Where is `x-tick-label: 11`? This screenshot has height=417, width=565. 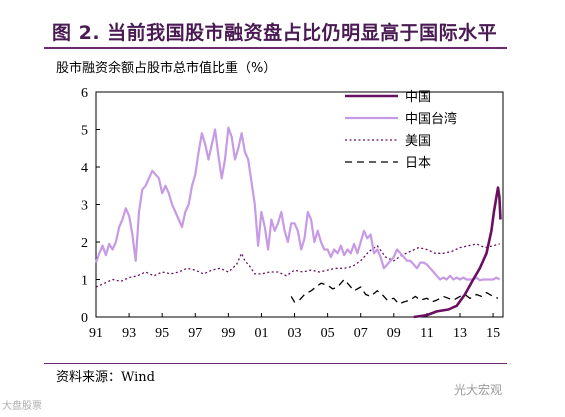
x-tick-label: 11 is located at coordinates (426, 333).